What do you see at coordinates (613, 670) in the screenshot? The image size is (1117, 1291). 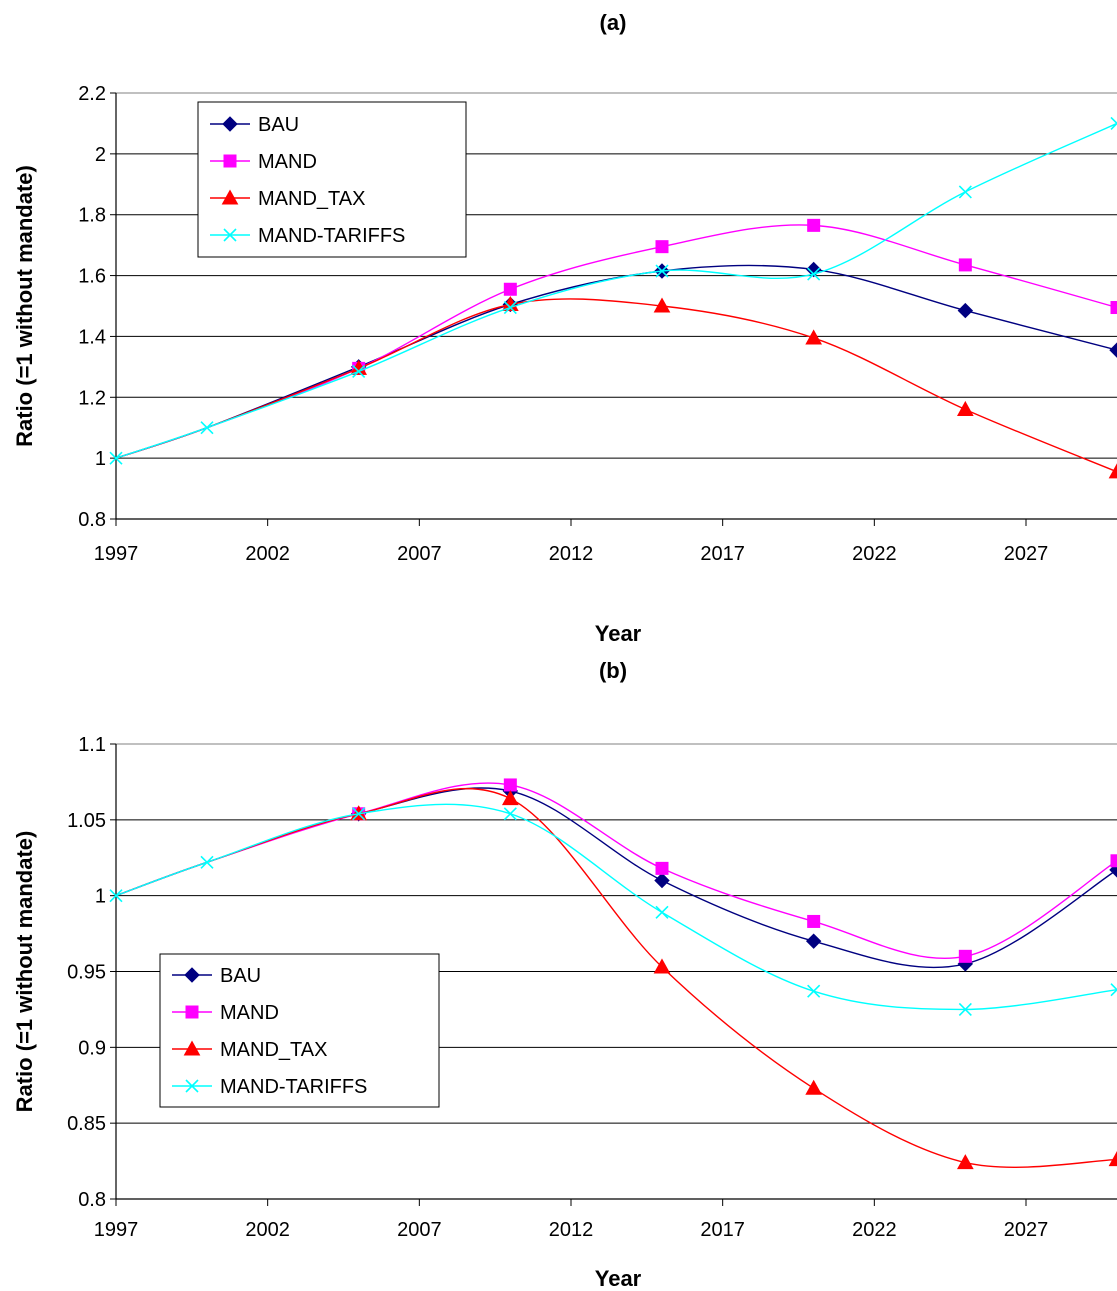 I see `chart-title: (b)` at bounding box center [613, 670].